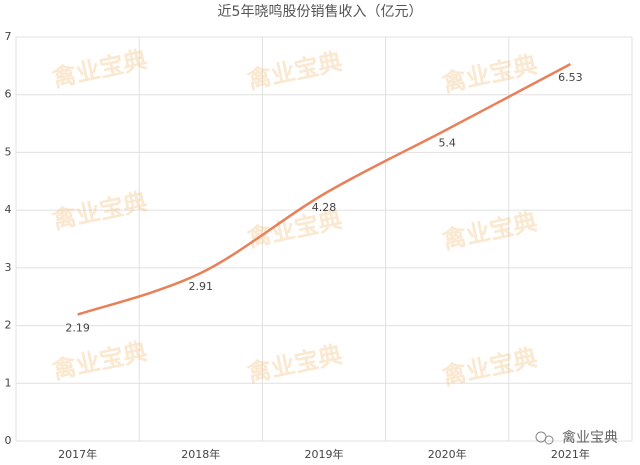  Describe the element at coordinates (447, 142) in the screenshot. I see `data-label: 5.4` at that location.